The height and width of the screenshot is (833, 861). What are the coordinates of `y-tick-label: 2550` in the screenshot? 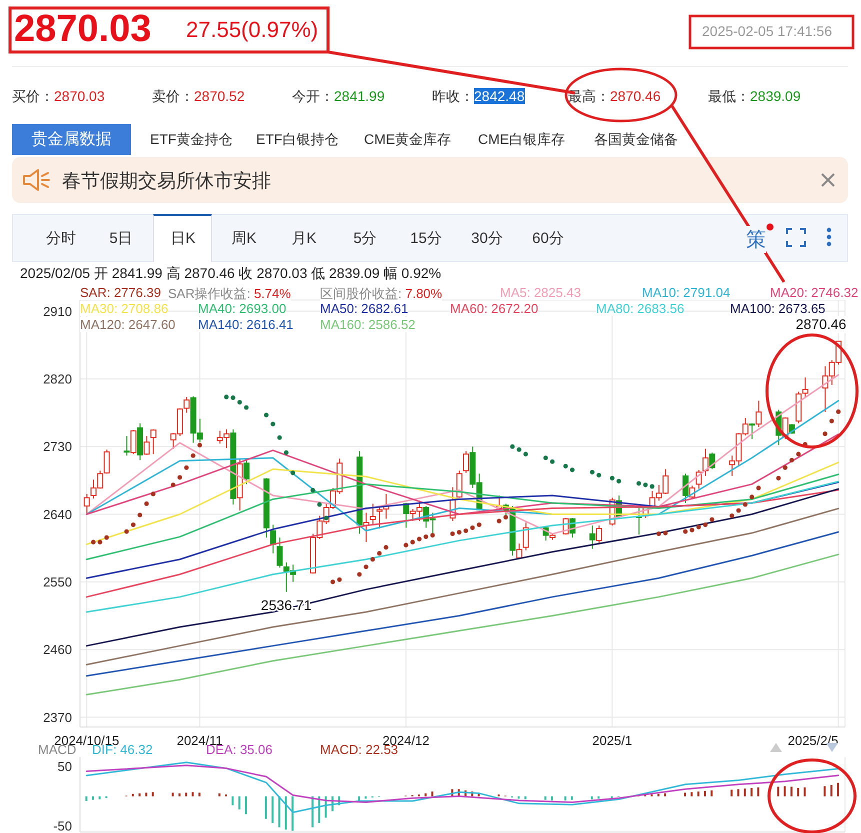 It's located at (57, 582).